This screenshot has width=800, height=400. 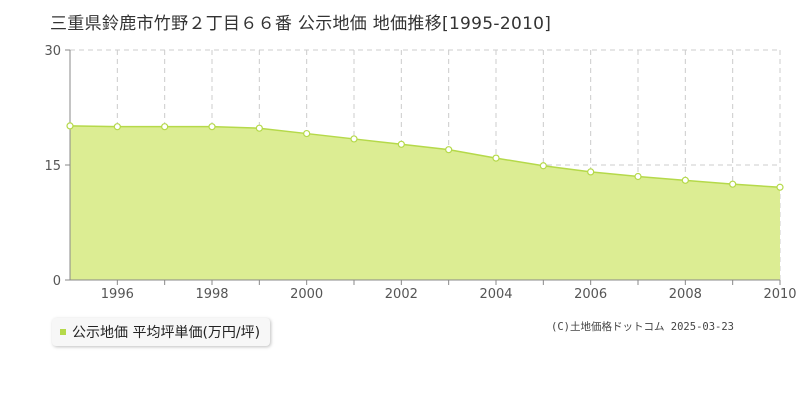 I want to click on data-point-1998, so click(x=212, y=127).